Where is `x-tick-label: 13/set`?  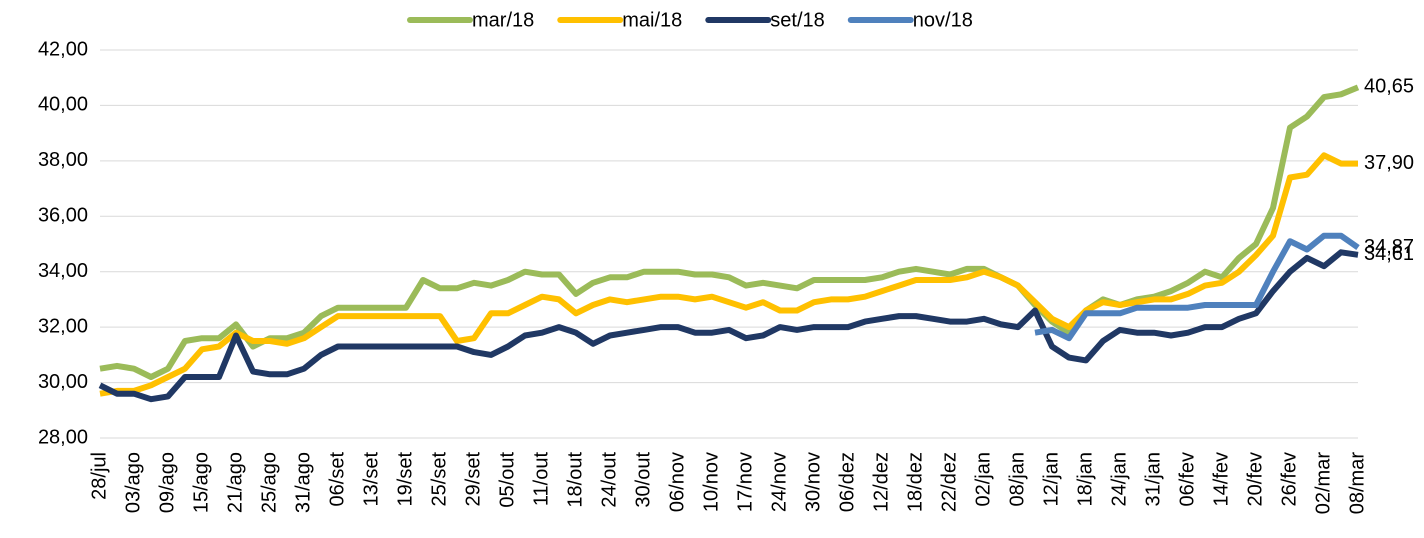
x-tick-label: 13/set is located at coordinates (371, 479).